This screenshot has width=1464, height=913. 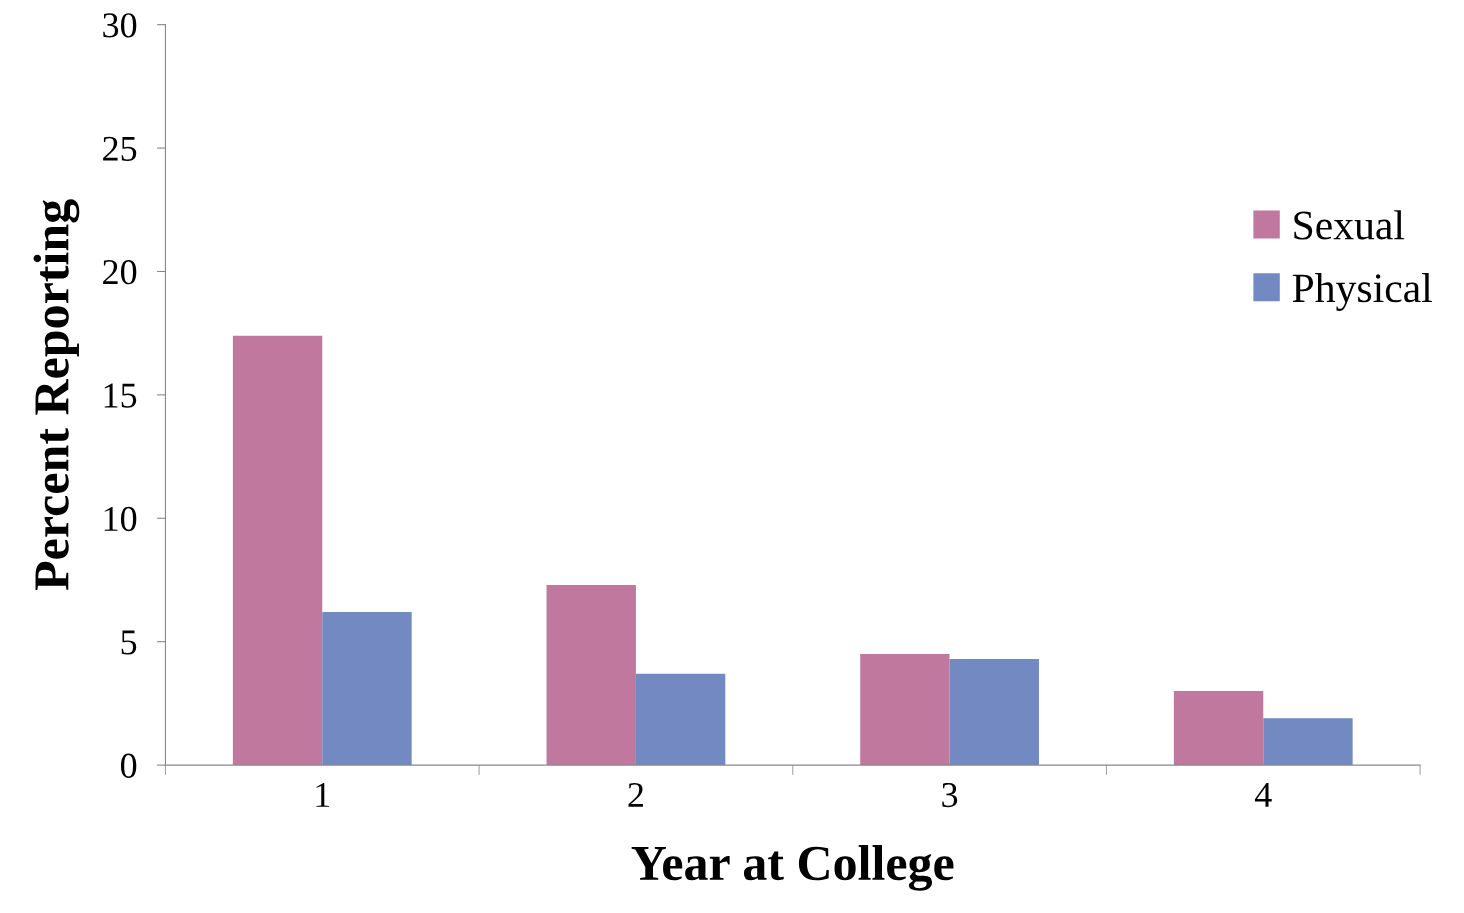 What do you see at coordinates (950, 795) in the screenshot?
I see `x-tick-label: 3` at bounding box center [950, 795].